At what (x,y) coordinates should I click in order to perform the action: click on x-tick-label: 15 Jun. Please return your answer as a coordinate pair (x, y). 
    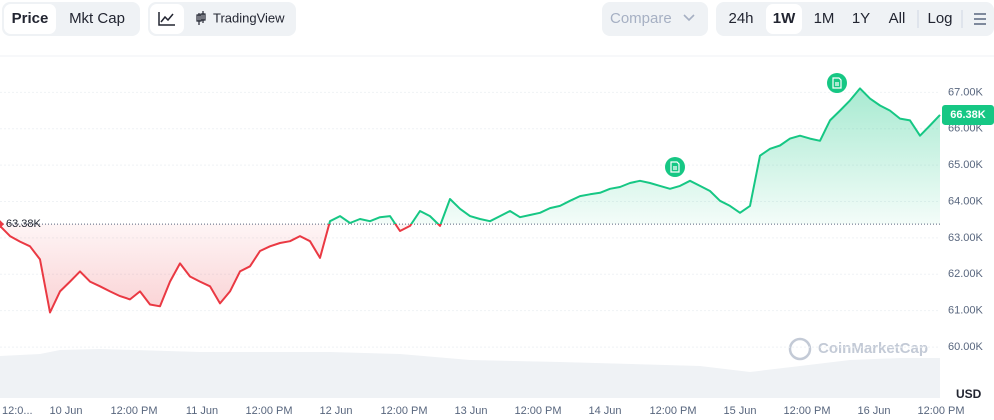
    Looking at the image, I should click on (739, 411).